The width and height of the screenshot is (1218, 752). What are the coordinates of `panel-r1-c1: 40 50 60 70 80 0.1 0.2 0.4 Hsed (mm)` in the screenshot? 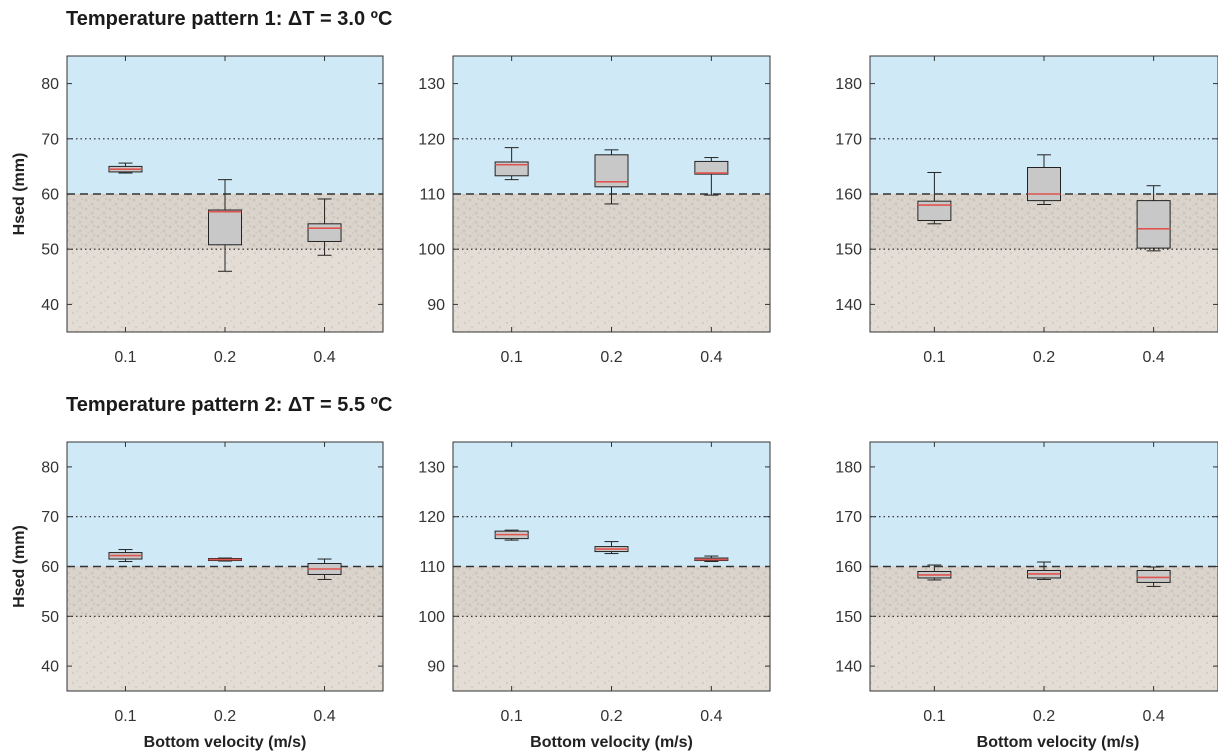 It's located at (197, 210).